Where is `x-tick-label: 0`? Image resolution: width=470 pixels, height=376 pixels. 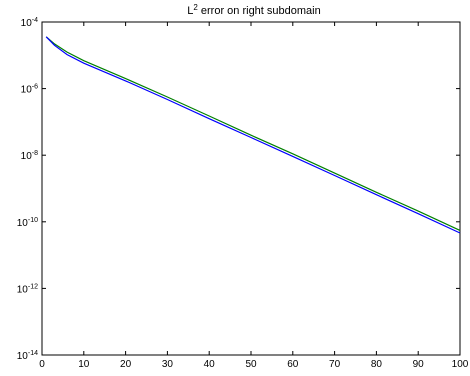
x-tick-label: 0 is located at coordinates (42, 364).